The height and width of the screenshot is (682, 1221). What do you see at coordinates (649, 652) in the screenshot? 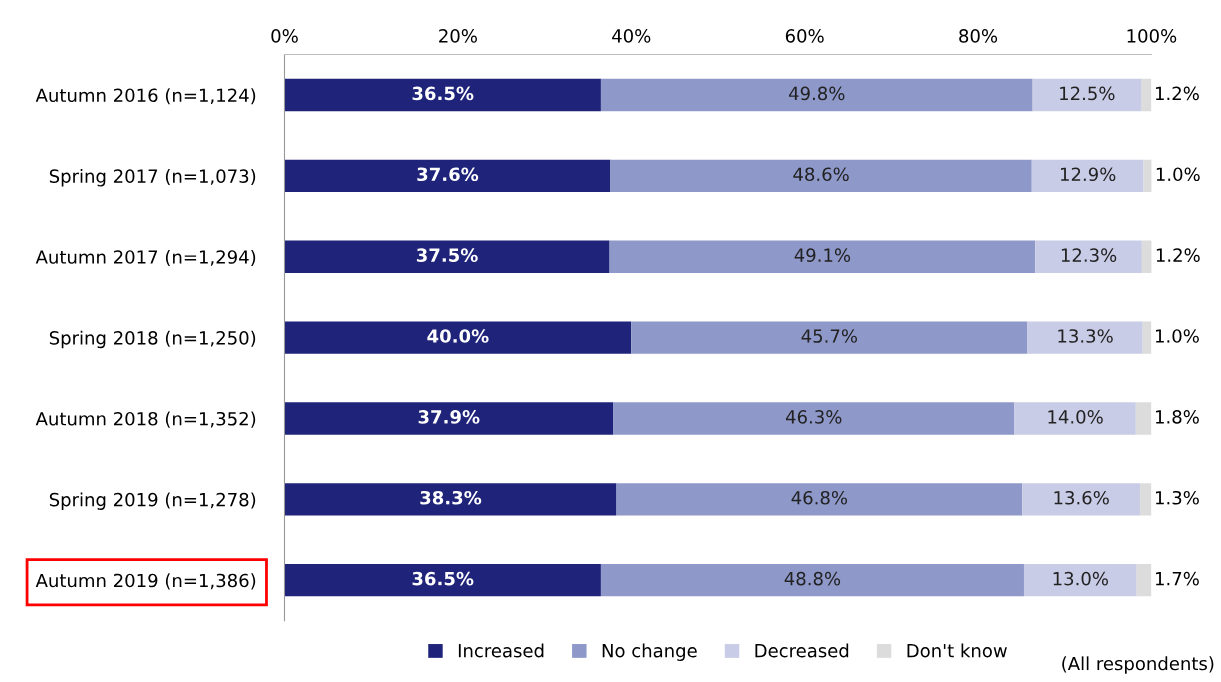
I see `legend-label: No change` at bounding box center [649, 652].